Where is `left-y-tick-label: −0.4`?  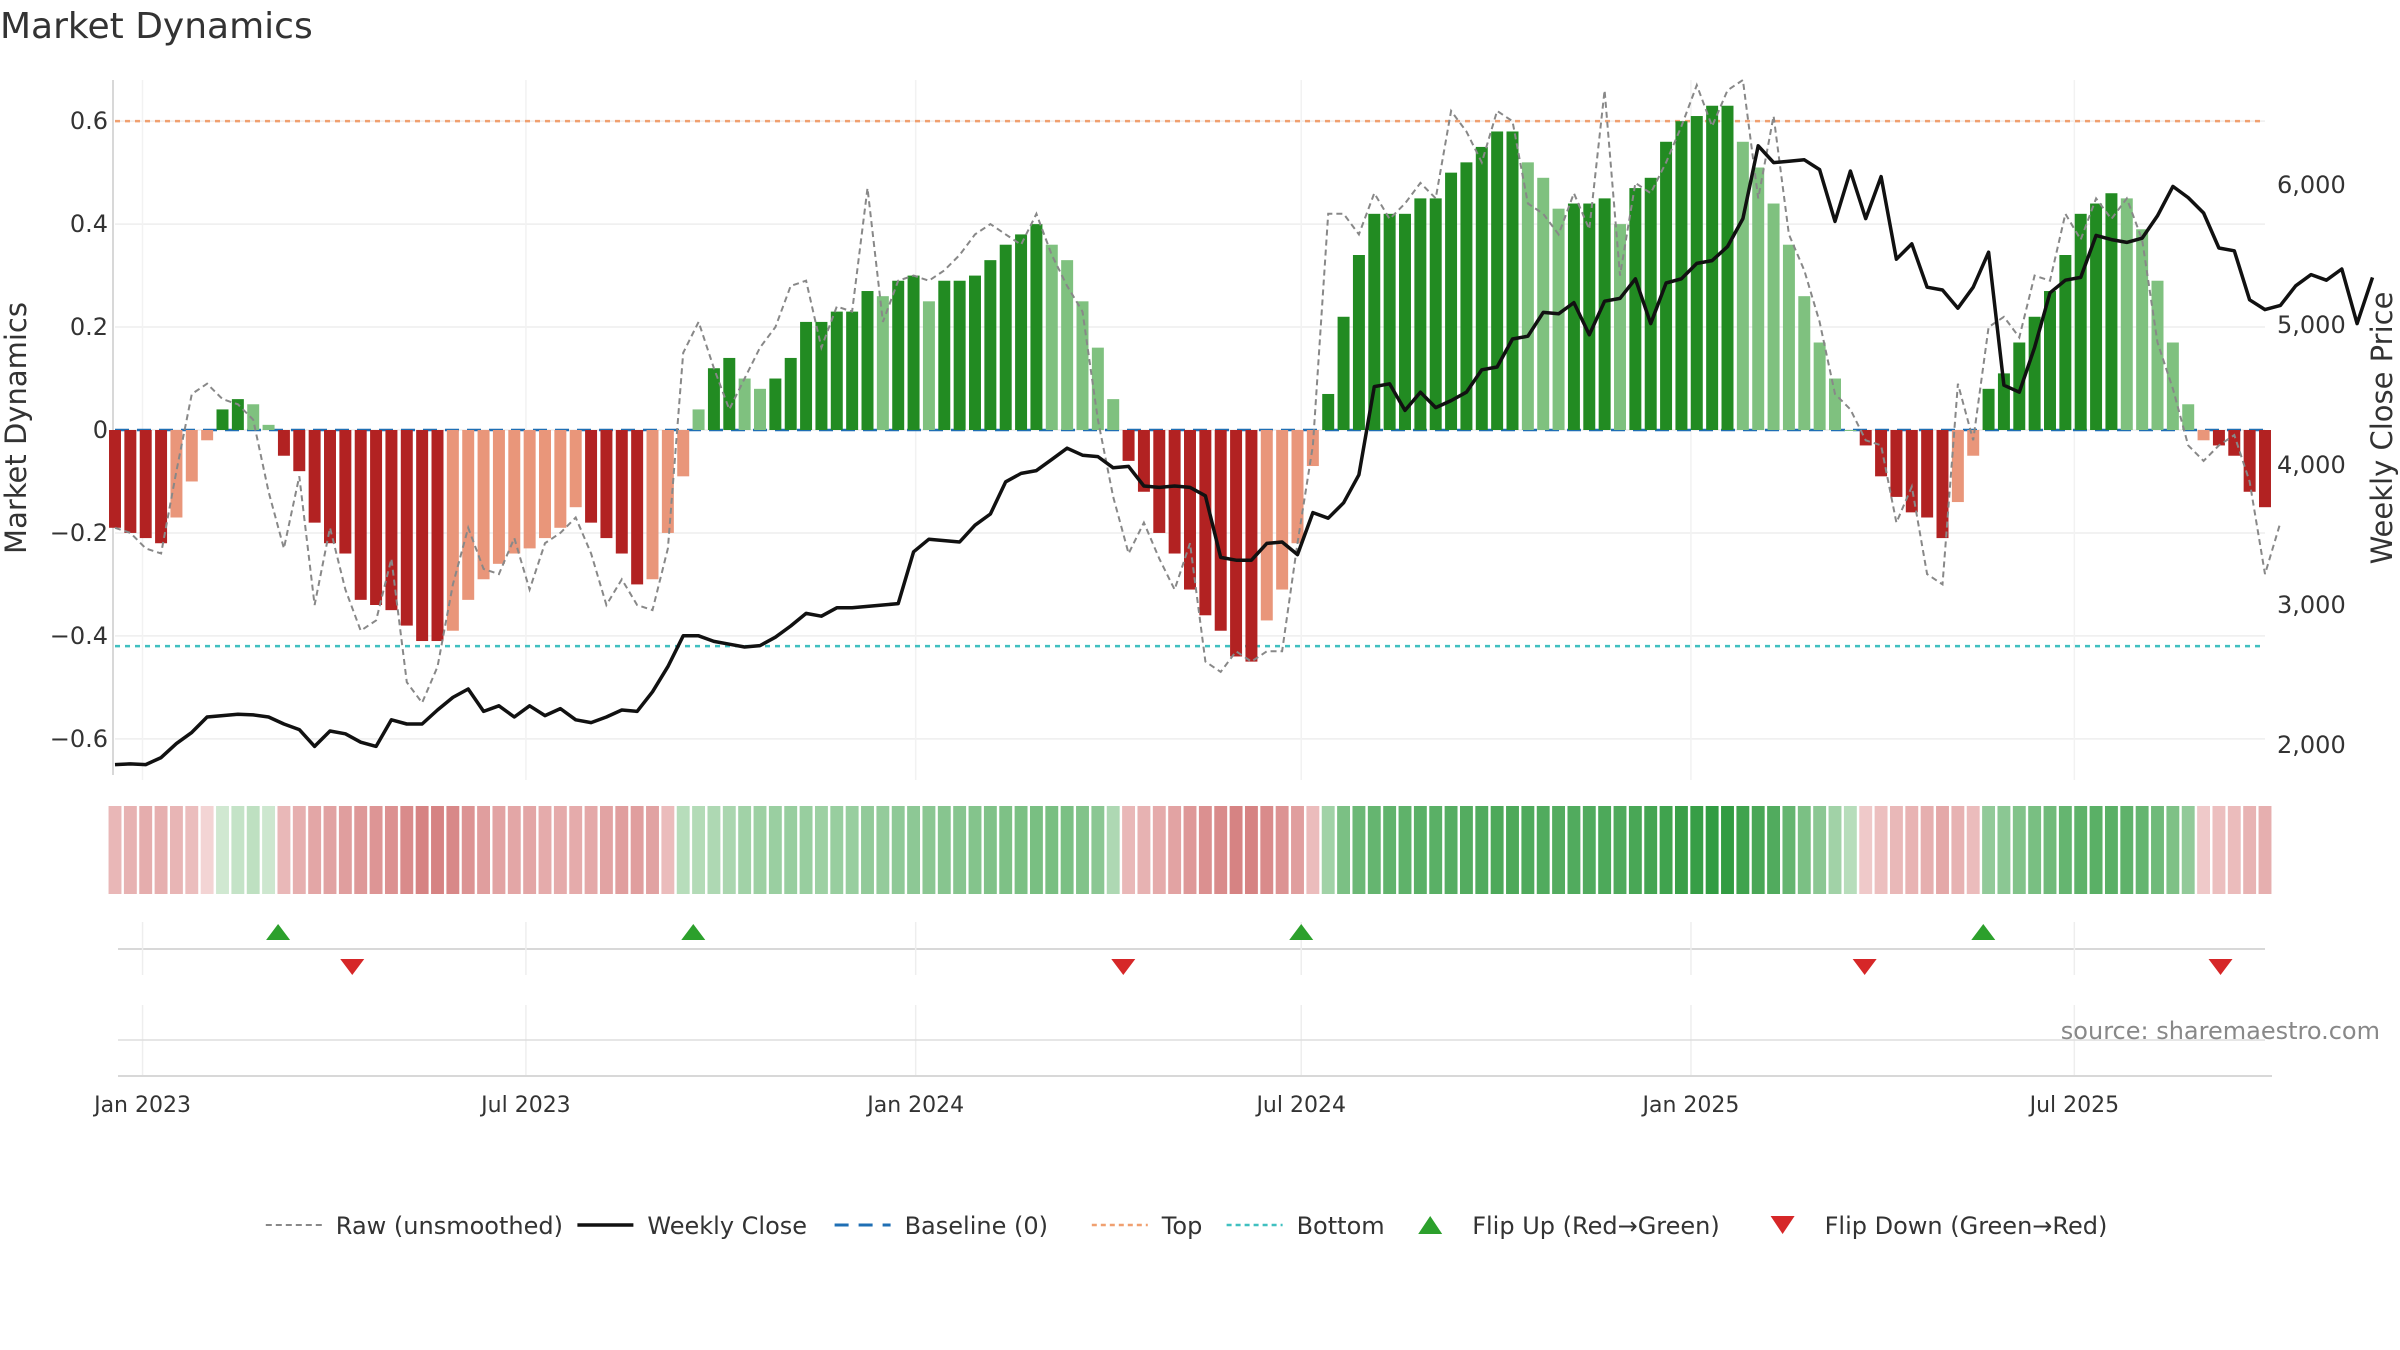
left-y-tick-label: −0.4 is located at coordinates (79, 636).